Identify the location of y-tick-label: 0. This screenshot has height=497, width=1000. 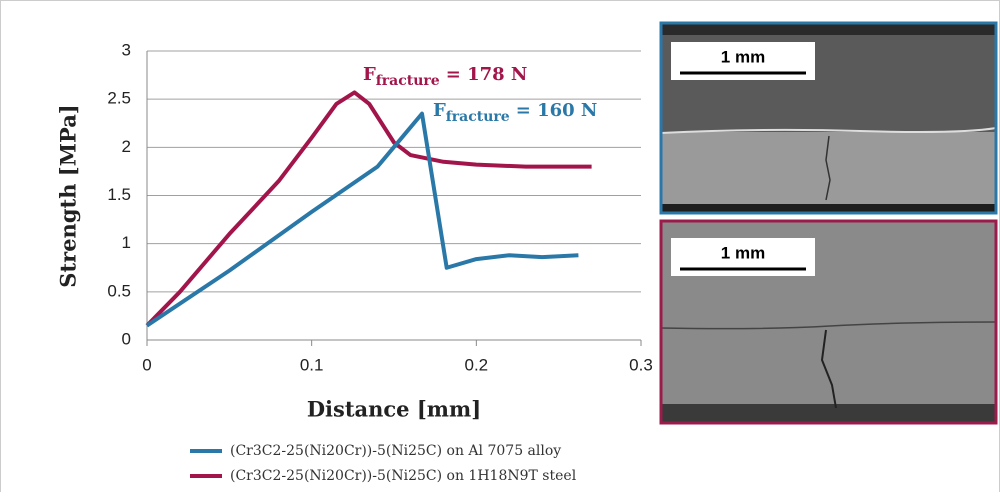
(126, 338).